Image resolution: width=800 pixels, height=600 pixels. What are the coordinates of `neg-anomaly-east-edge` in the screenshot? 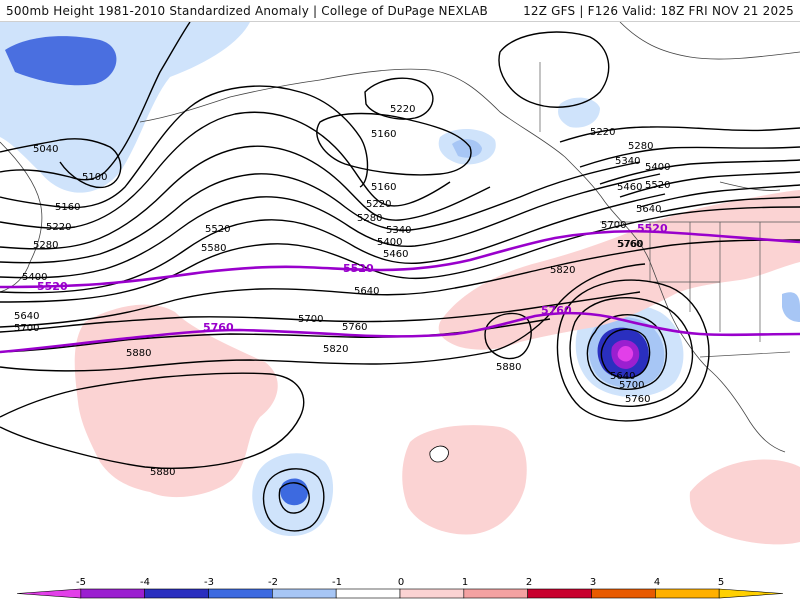 It's located at (791, 307).